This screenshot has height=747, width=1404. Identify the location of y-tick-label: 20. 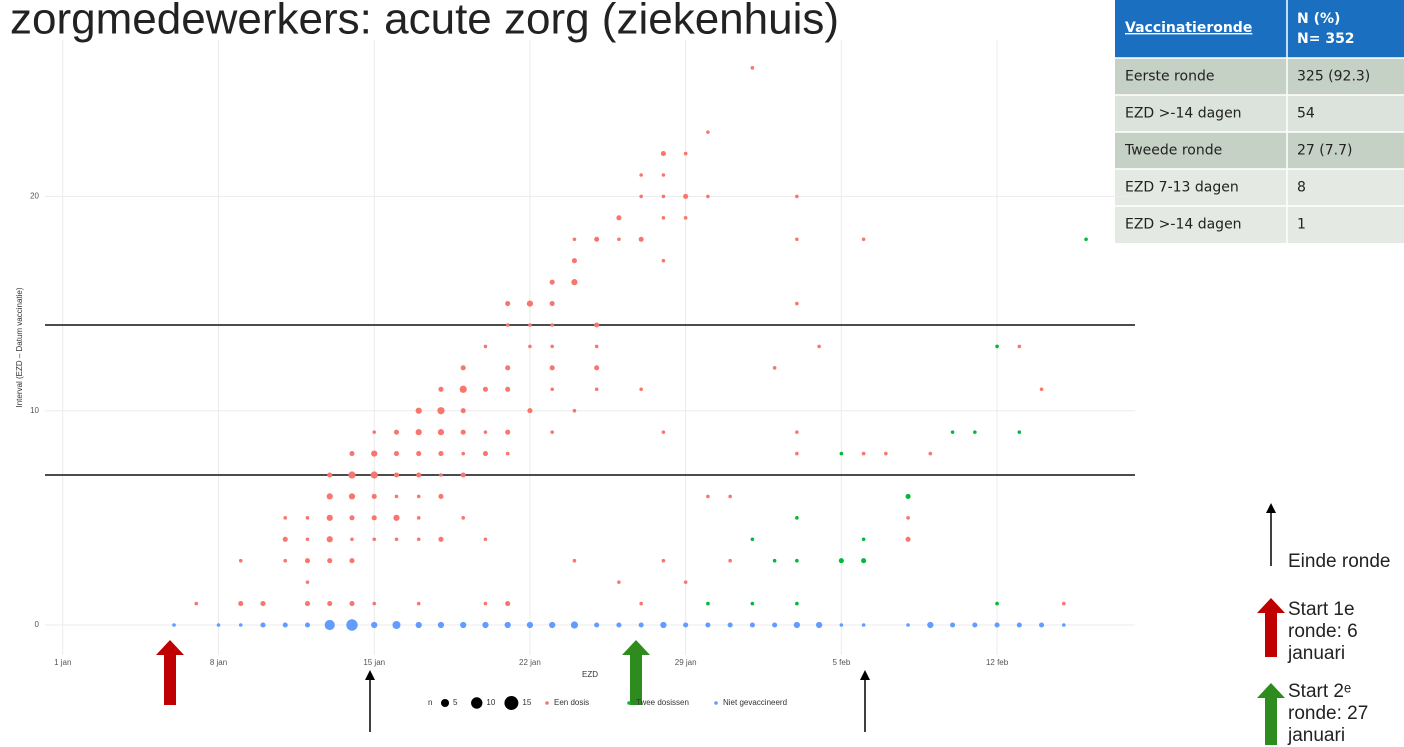
(34, 196).